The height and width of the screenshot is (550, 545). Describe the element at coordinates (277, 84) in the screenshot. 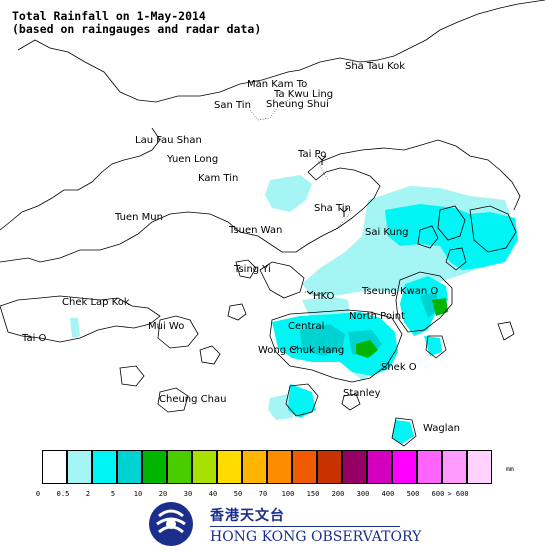

I see `place-label: Man Kam To` at that location.